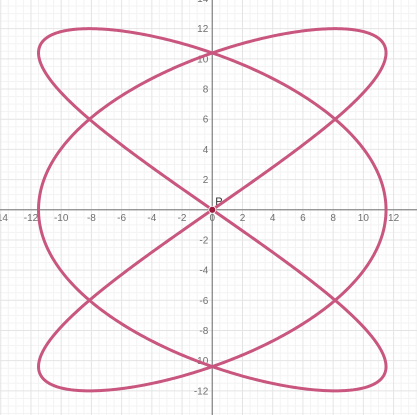 The height and width of the screenshot is (415, 417). I want to click on y-tick-label: 10, so click(203, 59).